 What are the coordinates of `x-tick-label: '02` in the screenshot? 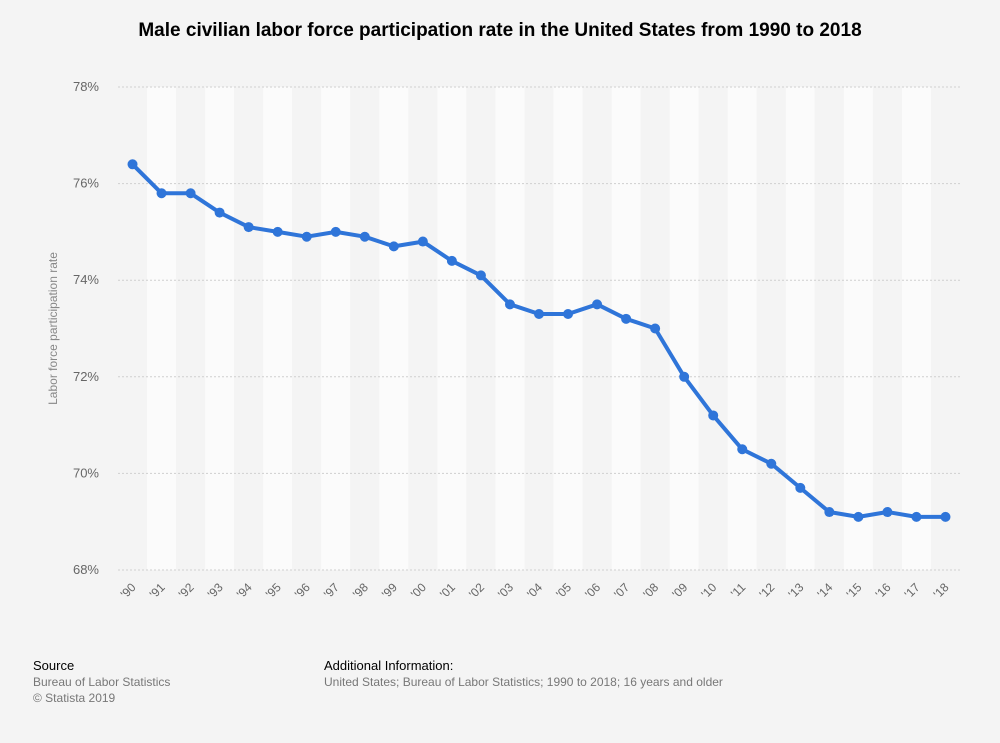 It's located at (476, 590).